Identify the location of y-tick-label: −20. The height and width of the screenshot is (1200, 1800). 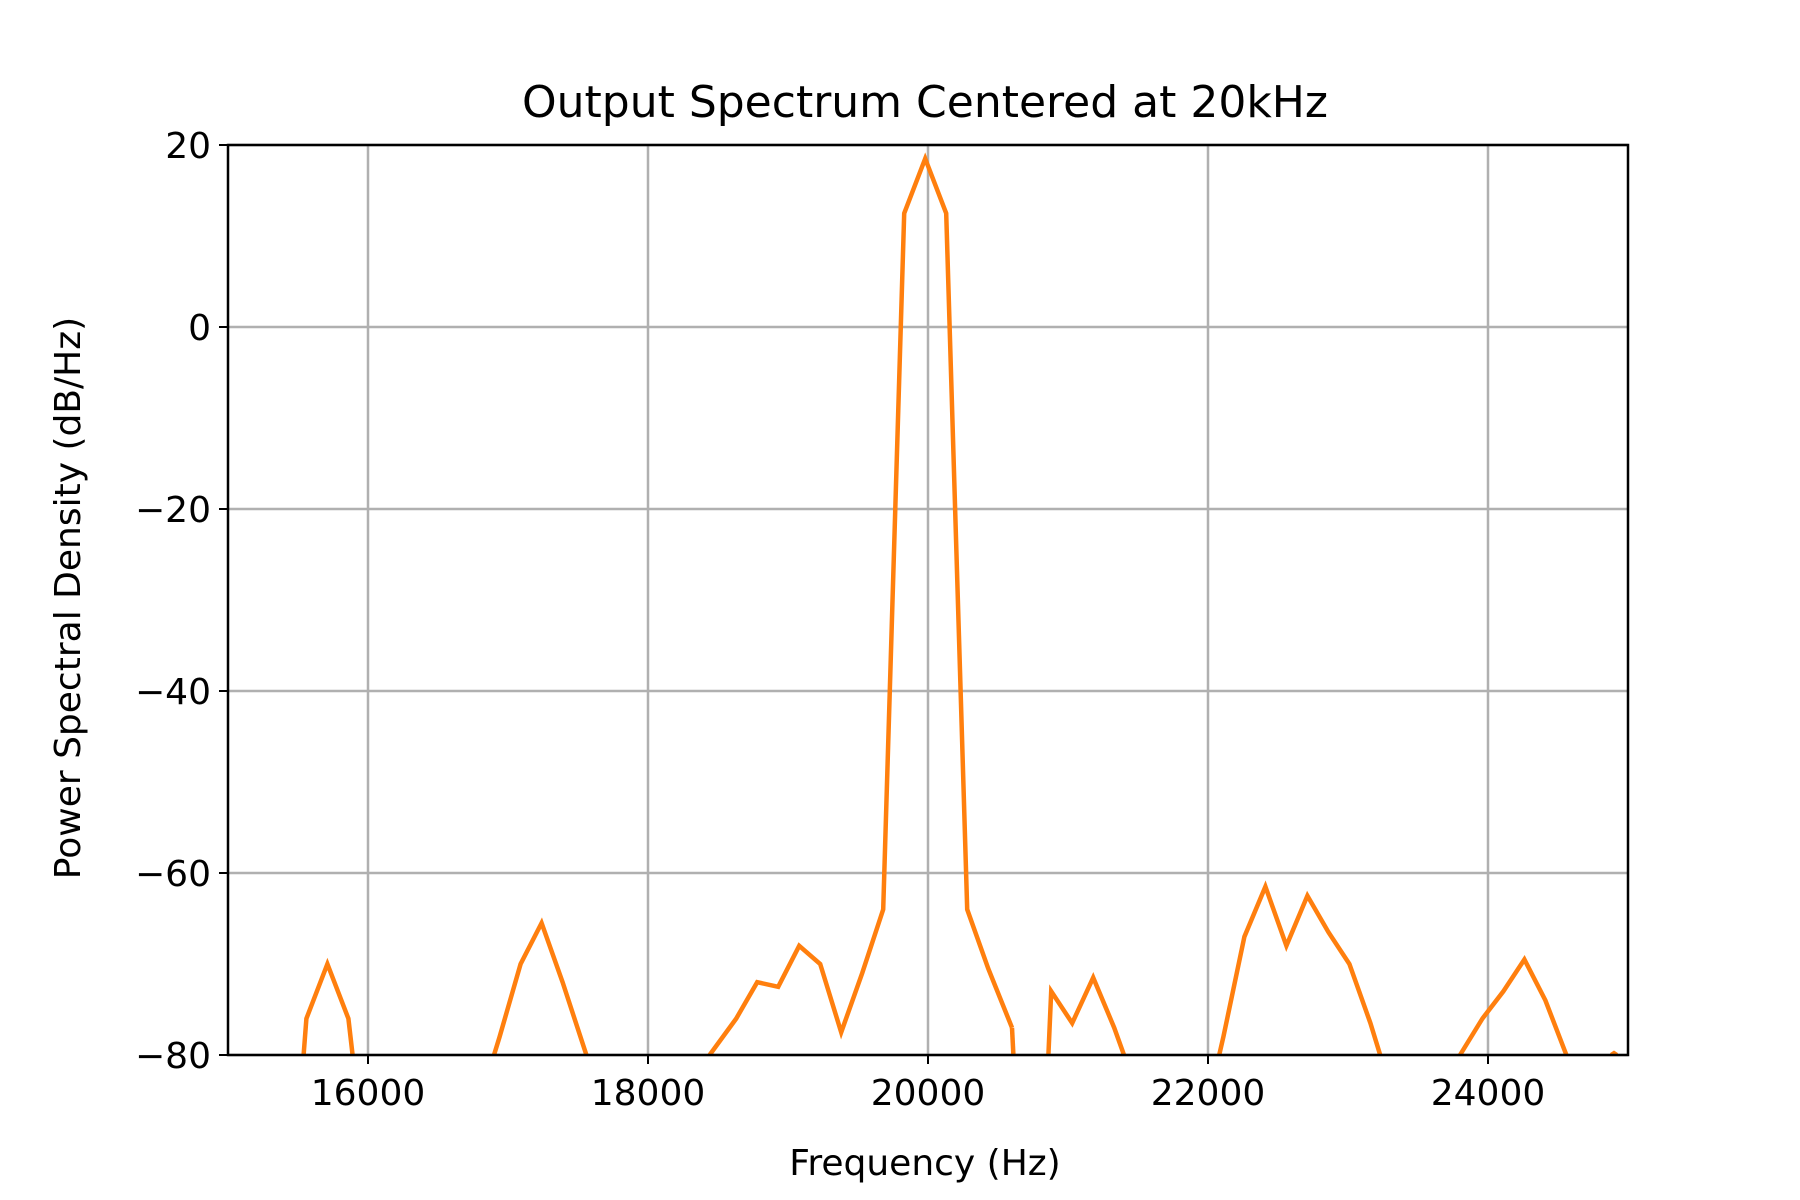
(173, 510).